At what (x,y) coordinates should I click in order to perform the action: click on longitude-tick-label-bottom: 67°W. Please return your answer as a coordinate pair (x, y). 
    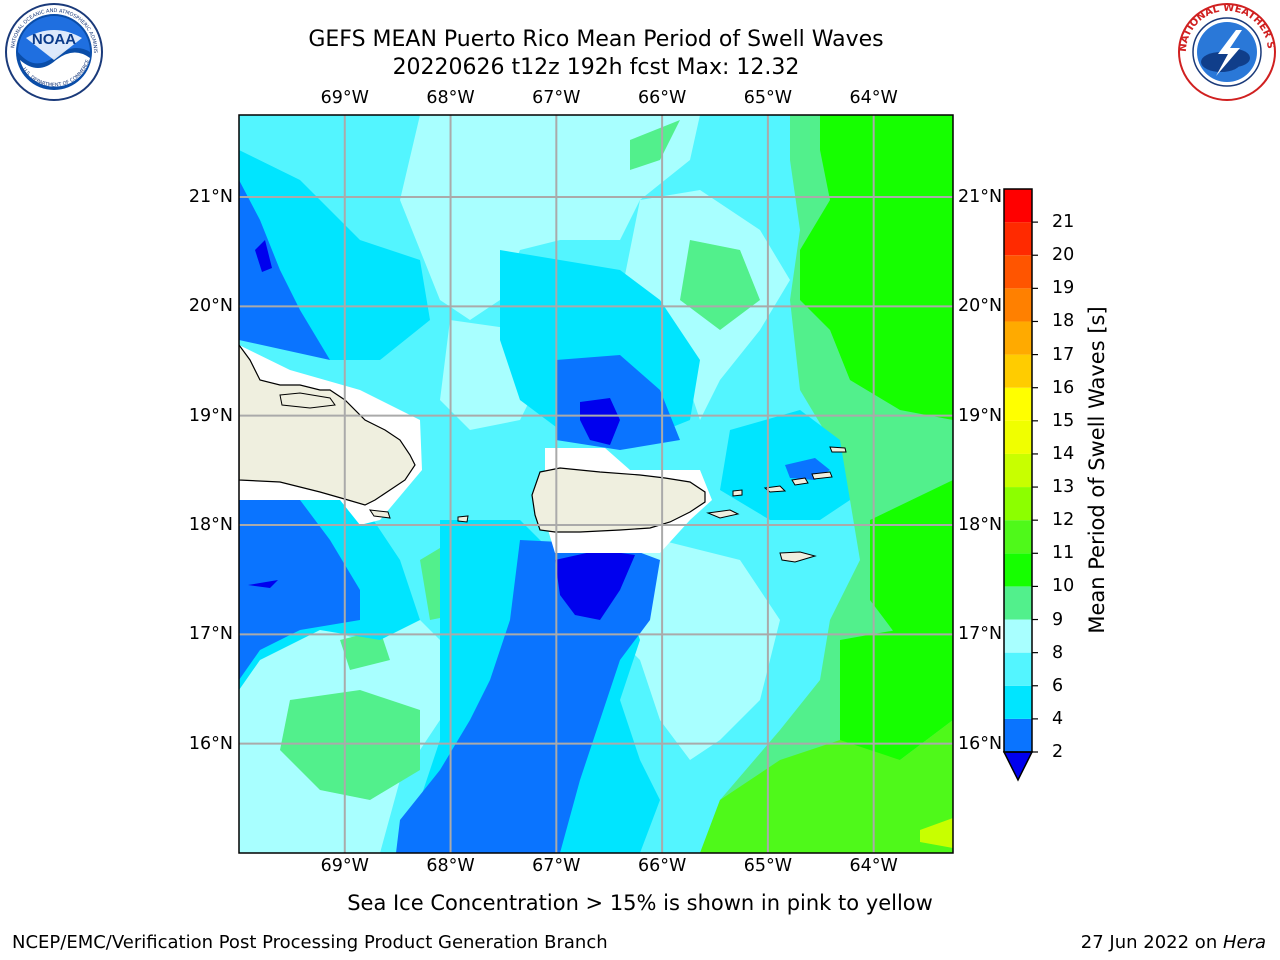
    Looking at the image, I should click on (556, 866).